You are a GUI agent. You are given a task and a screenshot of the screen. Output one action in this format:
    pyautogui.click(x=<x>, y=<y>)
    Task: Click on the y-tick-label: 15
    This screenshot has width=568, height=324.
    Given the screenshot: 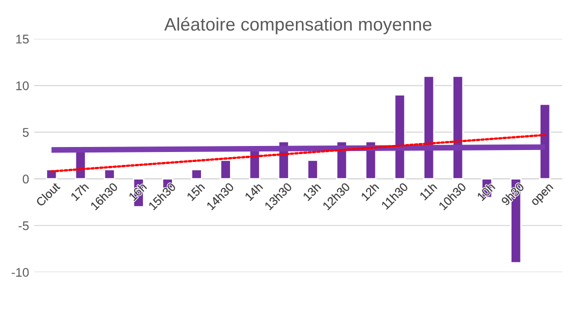 What is the action you would take?
    pyautogui.click(x=22, y=39)
    